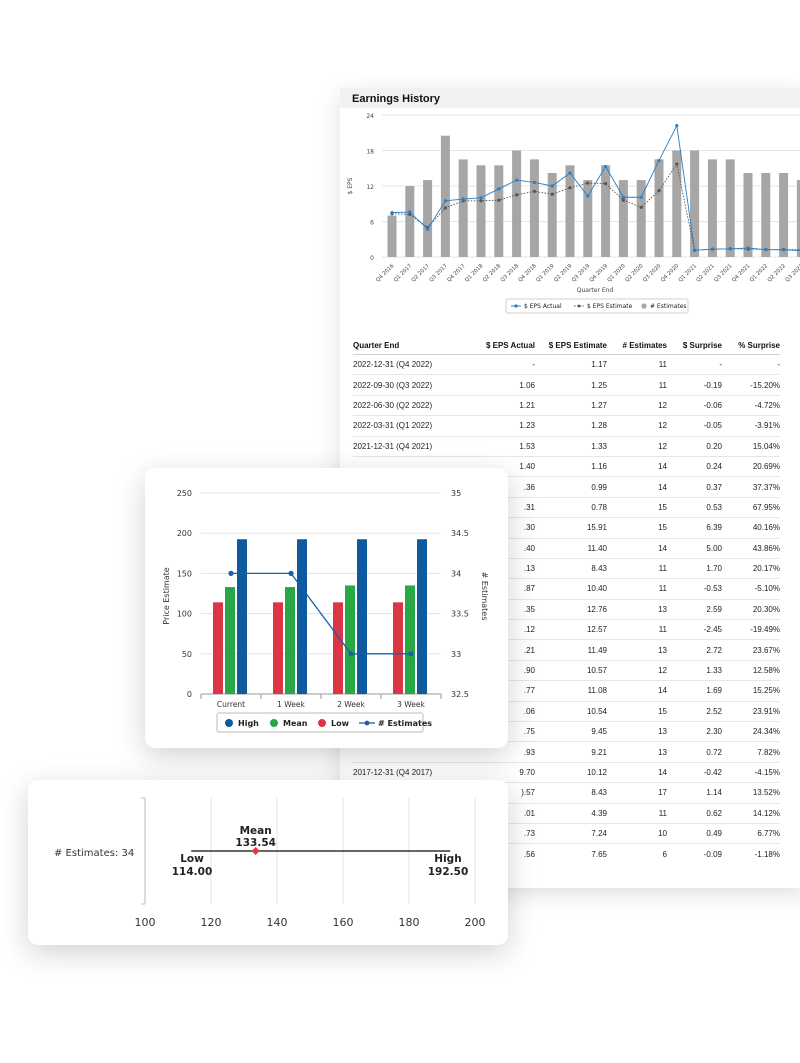 The height and width of the screenshot is (1063, 800). I want to click on table-header-cell: $ EPS Estimate, so click(571, 345).